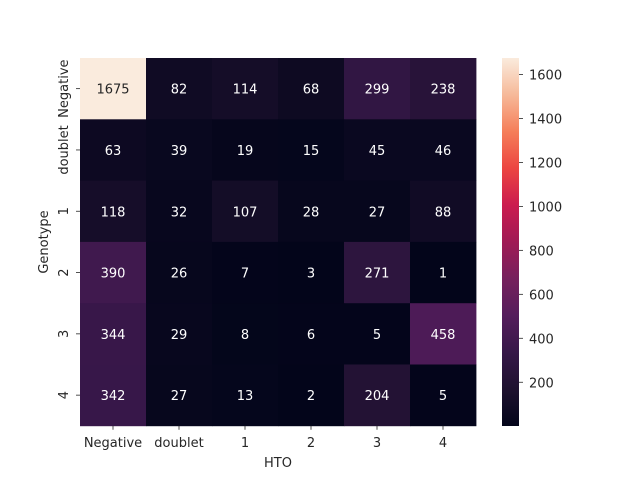  Describe the element at coordinates (245, 443) in the screenshot. I see `x-tick-label: 1` at that location.